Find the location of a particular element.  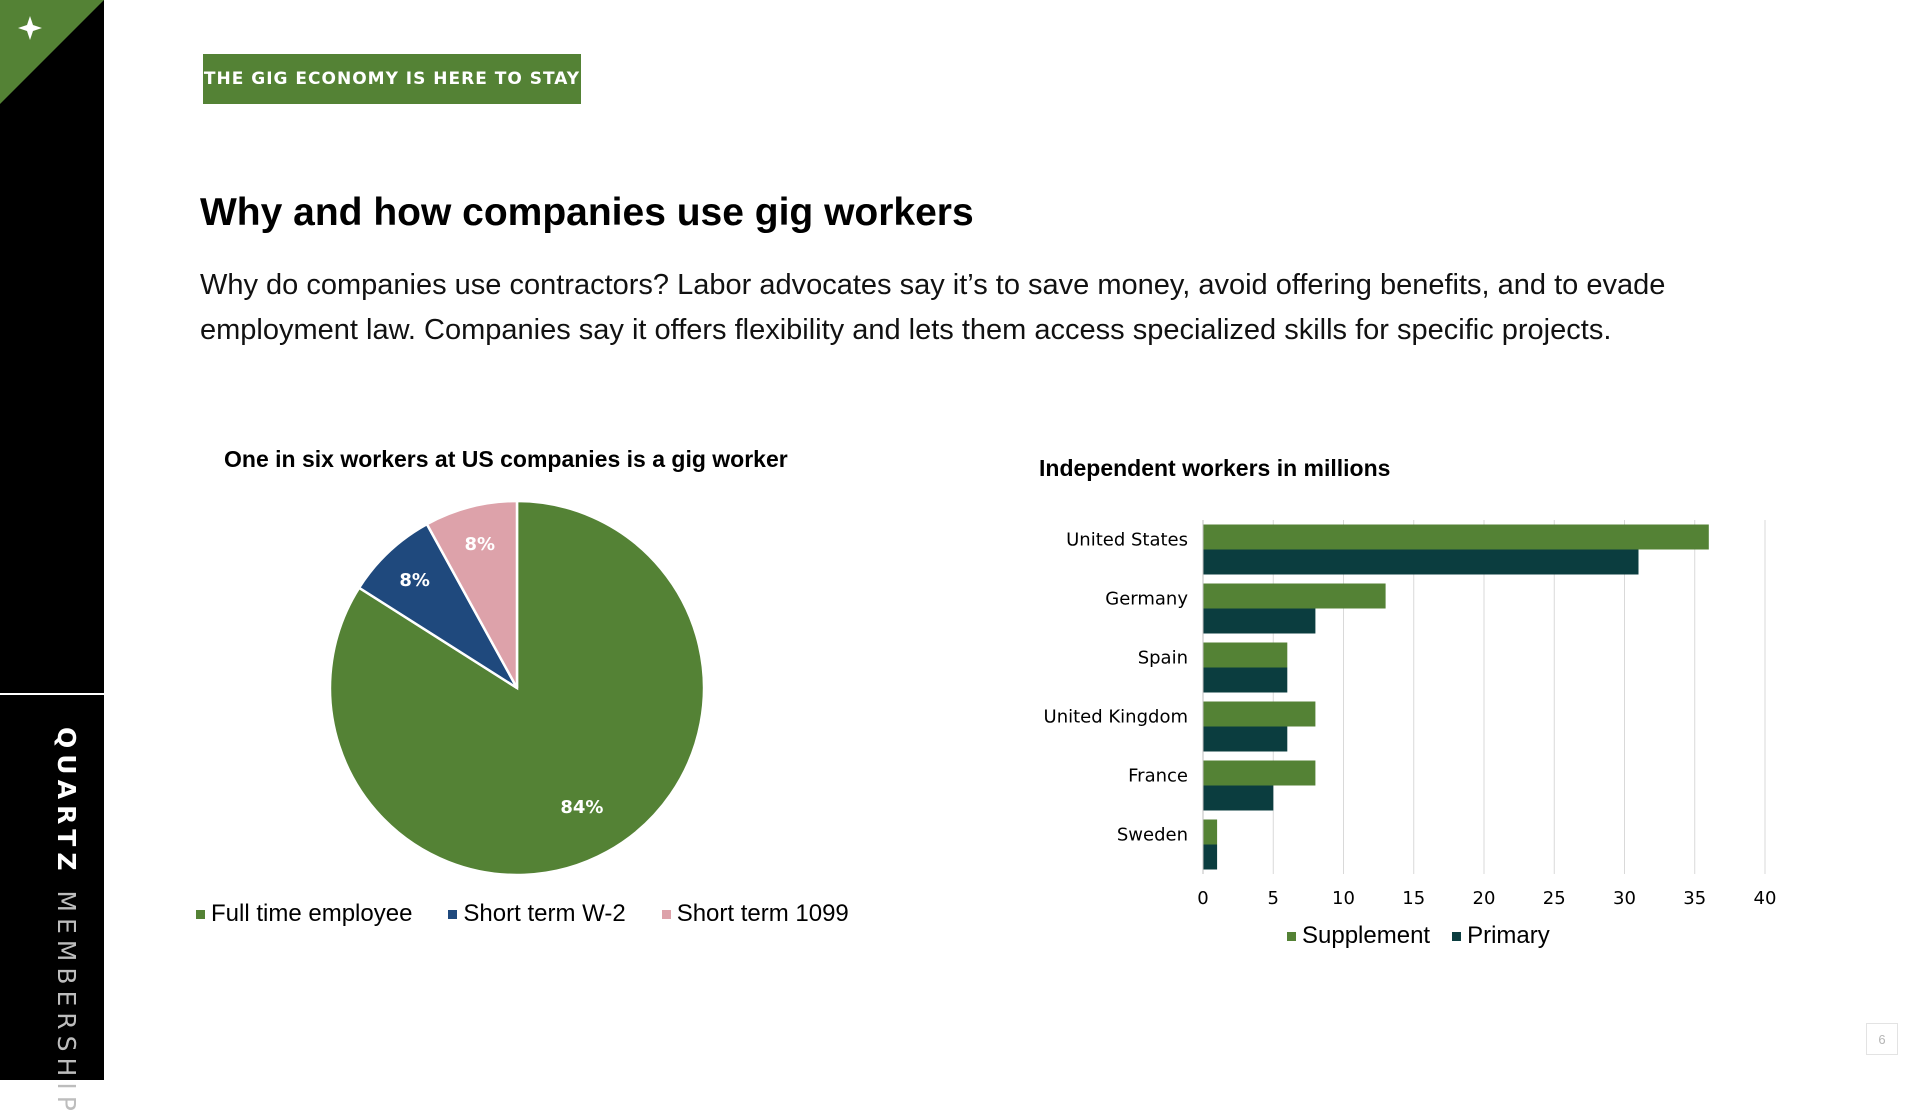

x-tick-label: 40 is located at coordinates (1765, 898).